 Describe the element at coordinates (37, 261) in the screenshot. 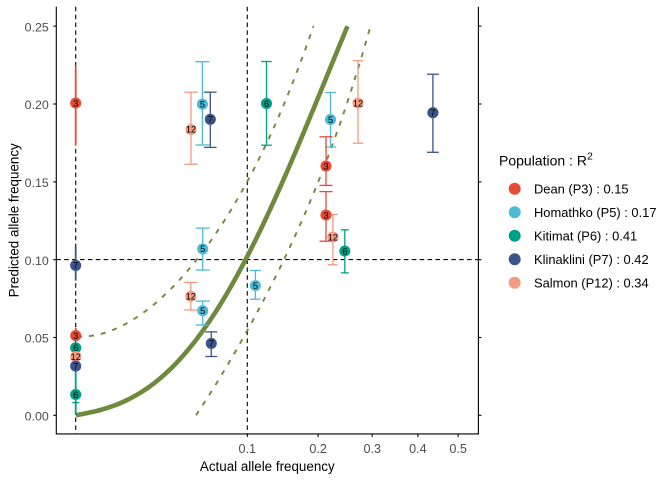

I see `svg-text: 0.10` at that location.